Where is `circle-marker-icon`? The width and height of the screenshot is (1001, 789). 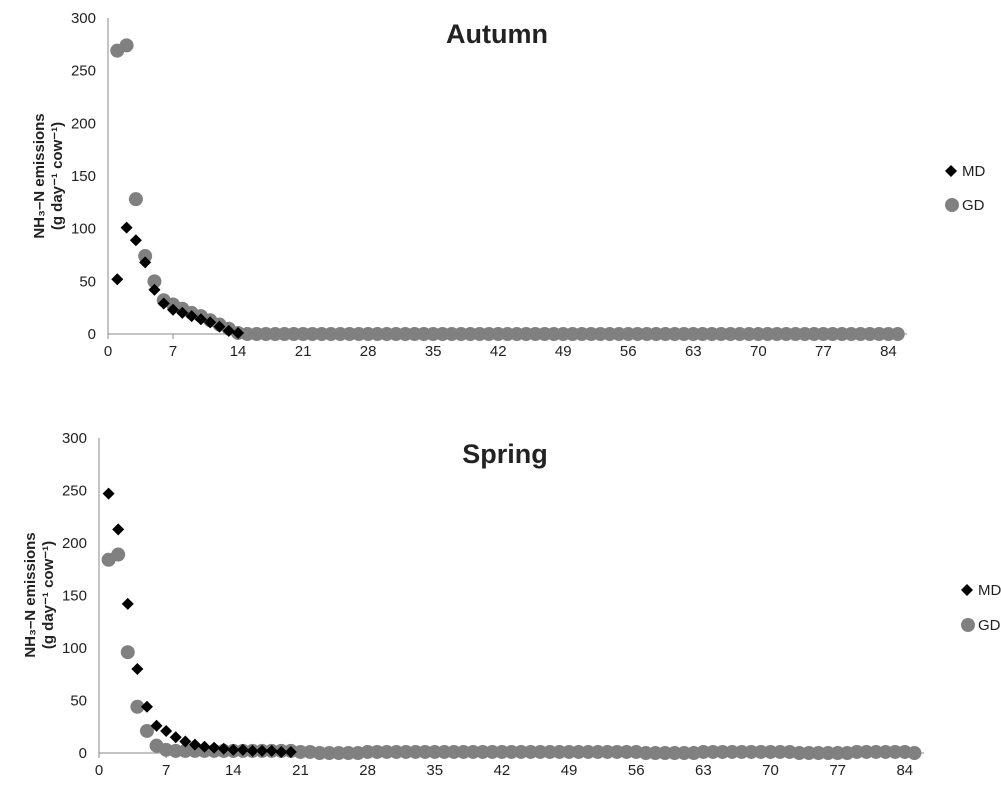
circle-marker-icon is located at coordinates (968, 625).